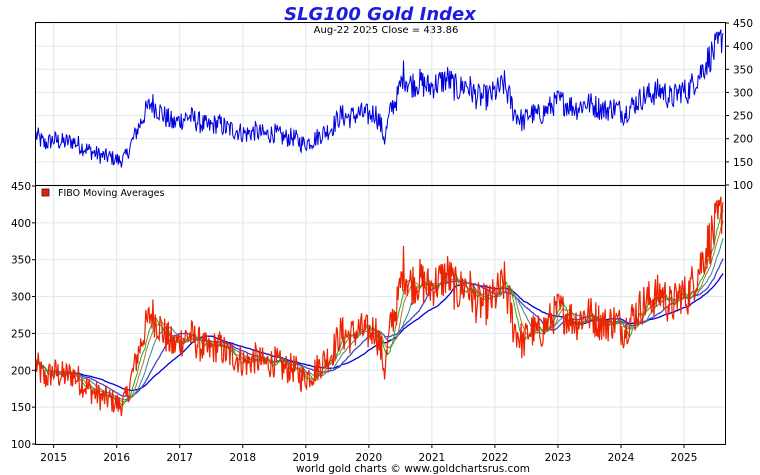  What do you see at coordinates (743, 24) in the screenshot?
I see `top-y-tick-label: 450` at bounding box center [743, 24].